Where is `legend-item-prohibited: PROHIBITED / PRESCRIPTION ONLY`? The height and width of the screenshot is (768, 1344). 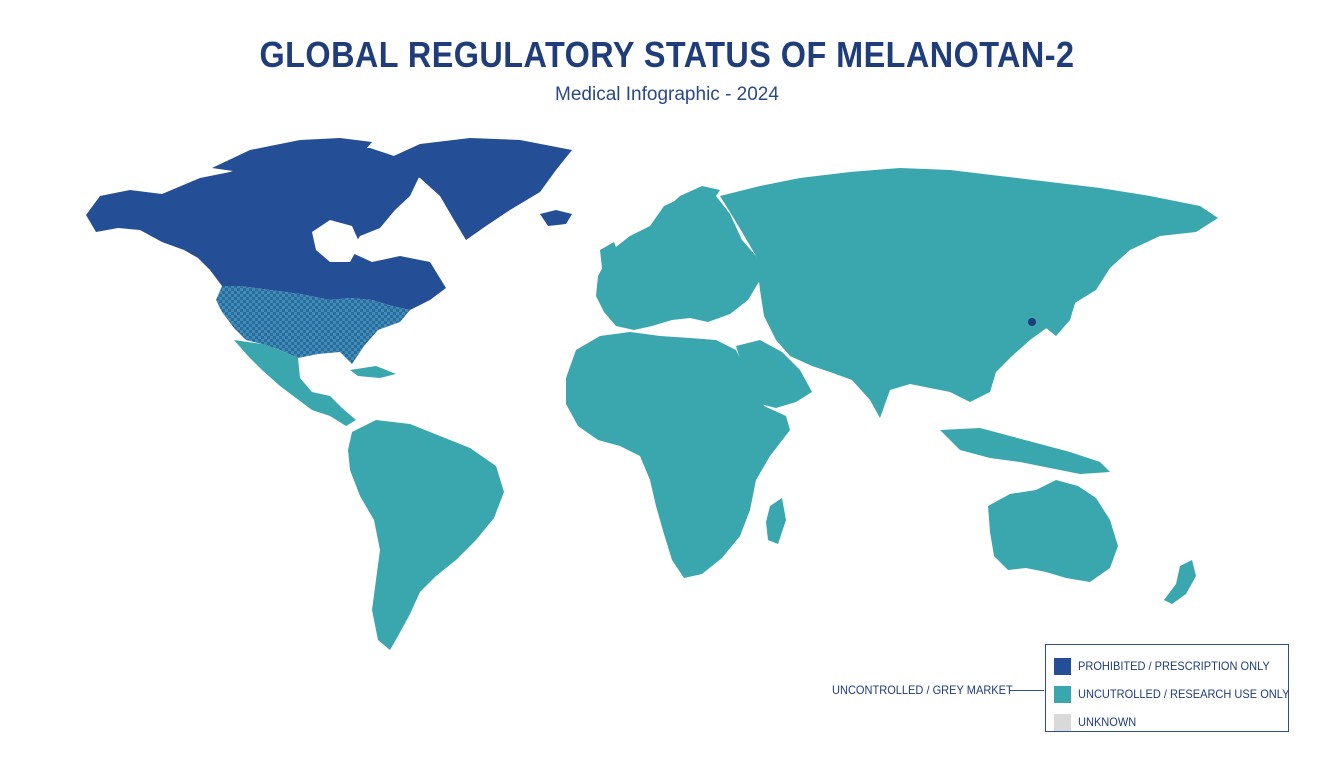
legend-item-prohibited: PROHIBITED / PRESCRIPTION ONLY is located at coordinates (1171, 666).